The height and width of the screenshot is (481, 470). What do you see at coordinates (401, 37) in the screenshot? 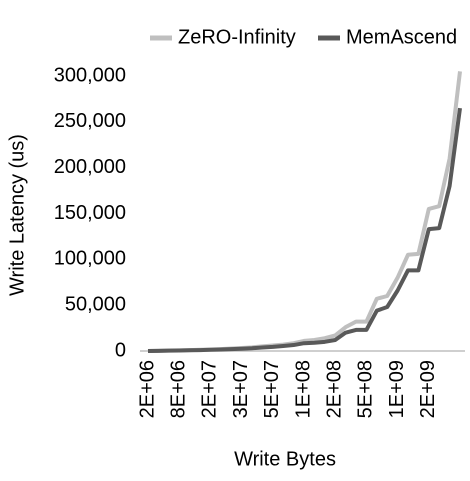
I see `legend-label: MemAscend` at bounding box center [401, 37].